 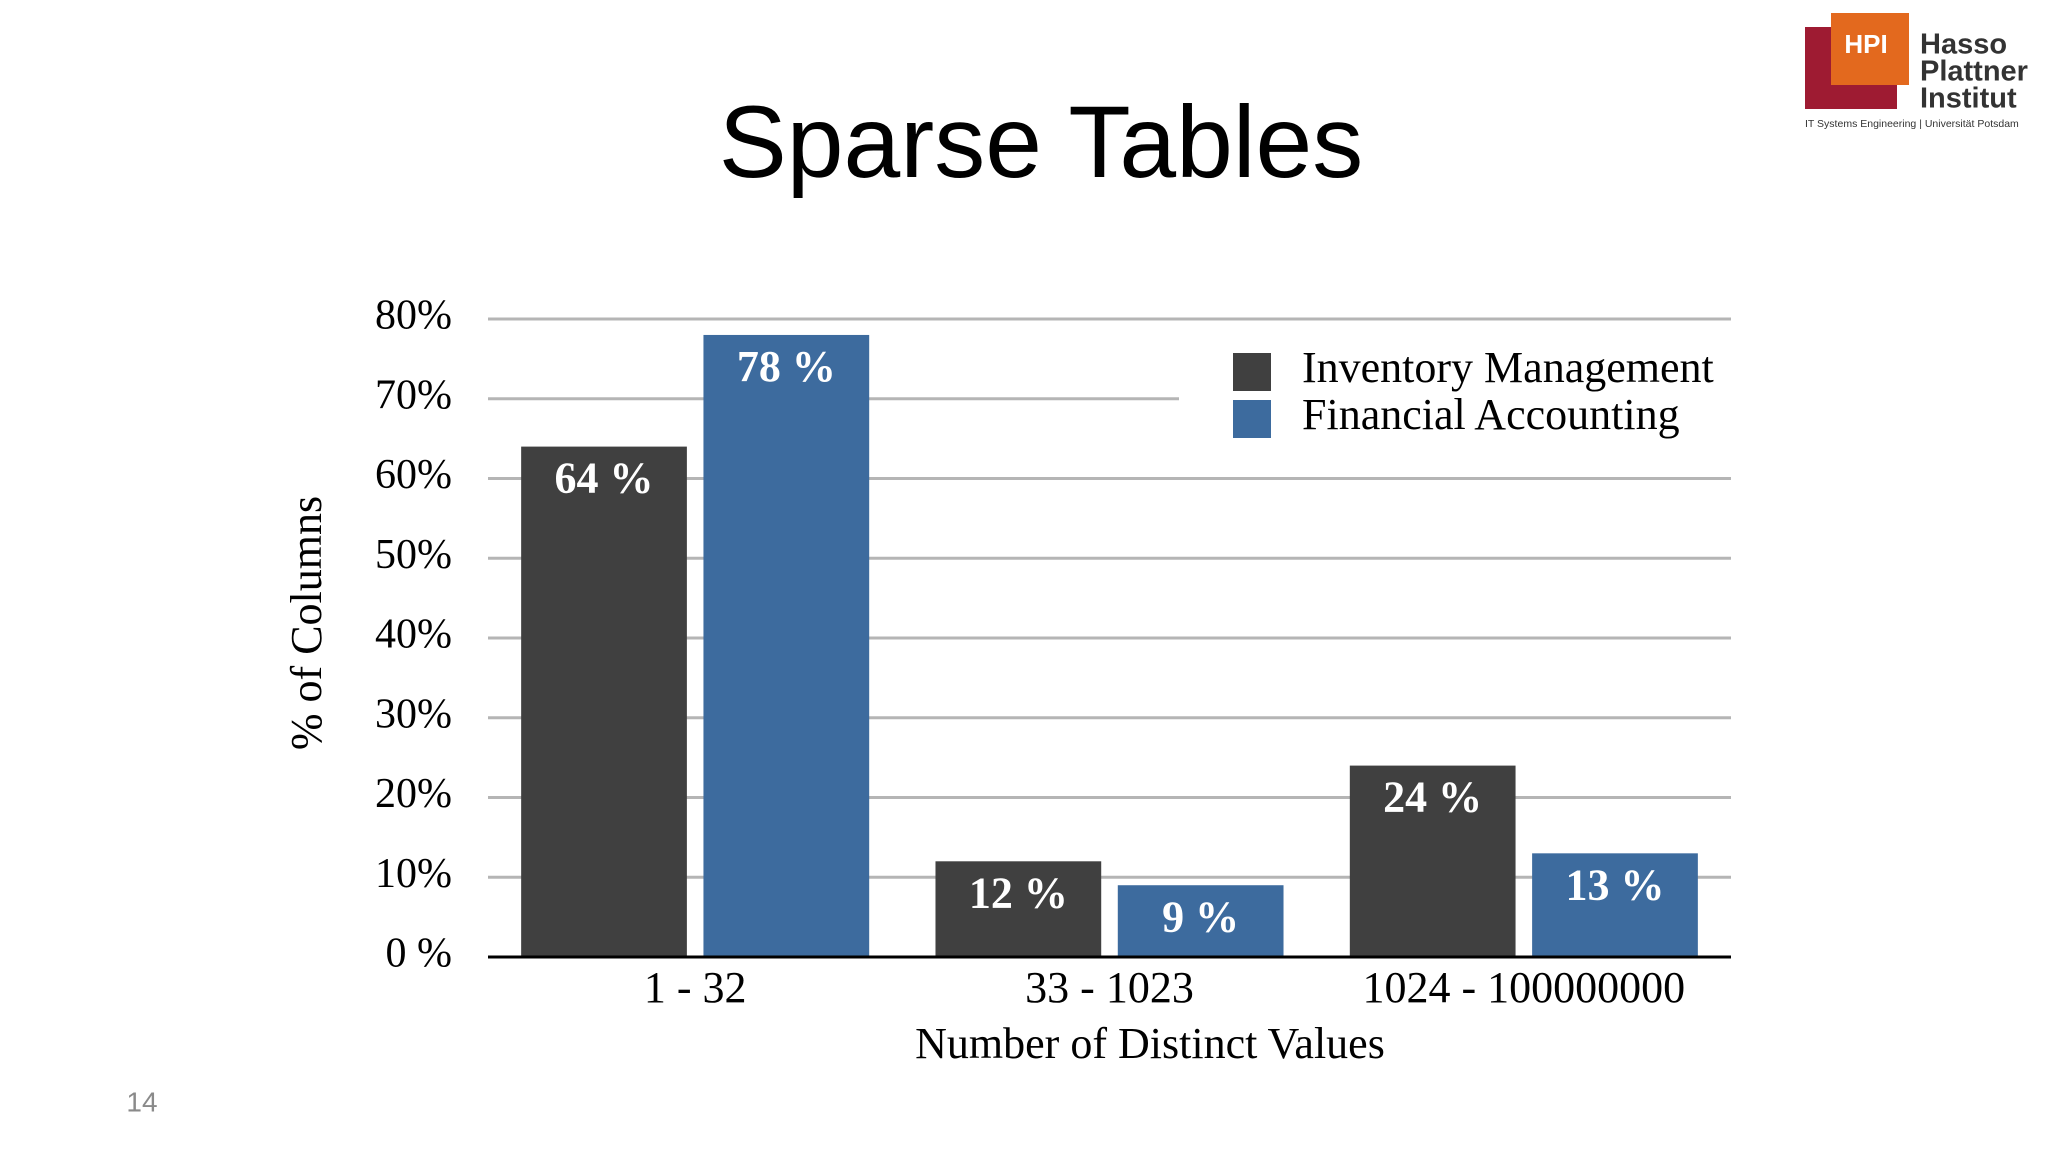 What do you see at coordinates (1974, 72) in the screenshot?
I see `logo-line: Plattner` at bounding box center [1974, 72].